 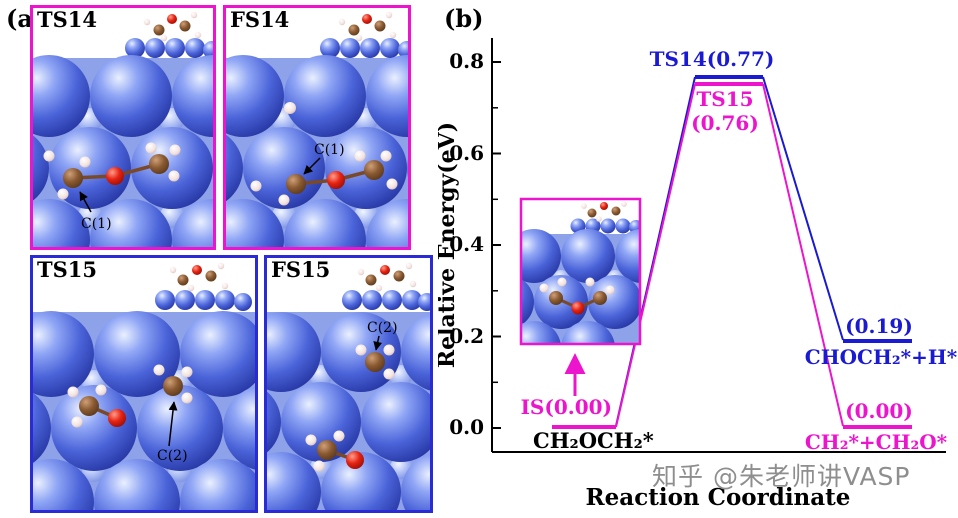 I want to click on structure-panel-fs14: C(1) FS14, so click(x=317, y=127).